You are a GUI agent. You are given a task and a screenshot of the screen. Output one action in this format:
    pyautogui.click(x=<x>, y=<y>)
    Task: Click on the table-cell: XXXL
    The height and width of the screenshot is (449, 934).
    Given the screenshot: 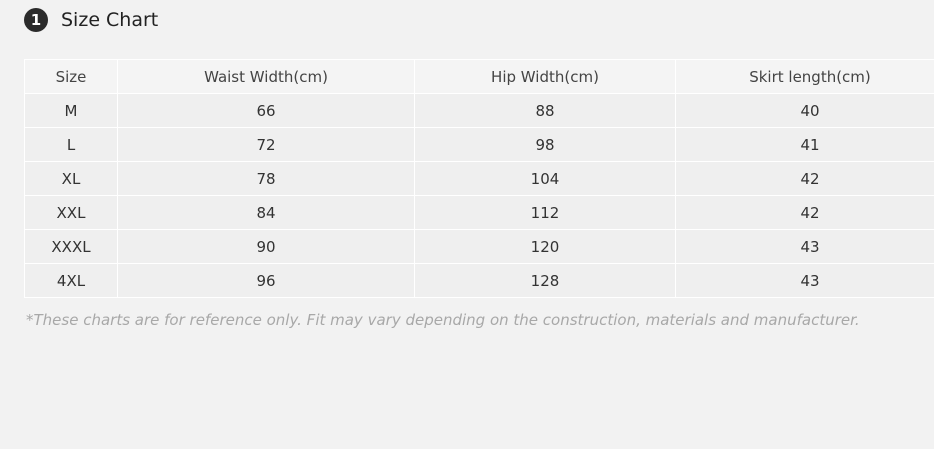 What is the action you would take?
    pyautogui.click(x=71, y=246)
    